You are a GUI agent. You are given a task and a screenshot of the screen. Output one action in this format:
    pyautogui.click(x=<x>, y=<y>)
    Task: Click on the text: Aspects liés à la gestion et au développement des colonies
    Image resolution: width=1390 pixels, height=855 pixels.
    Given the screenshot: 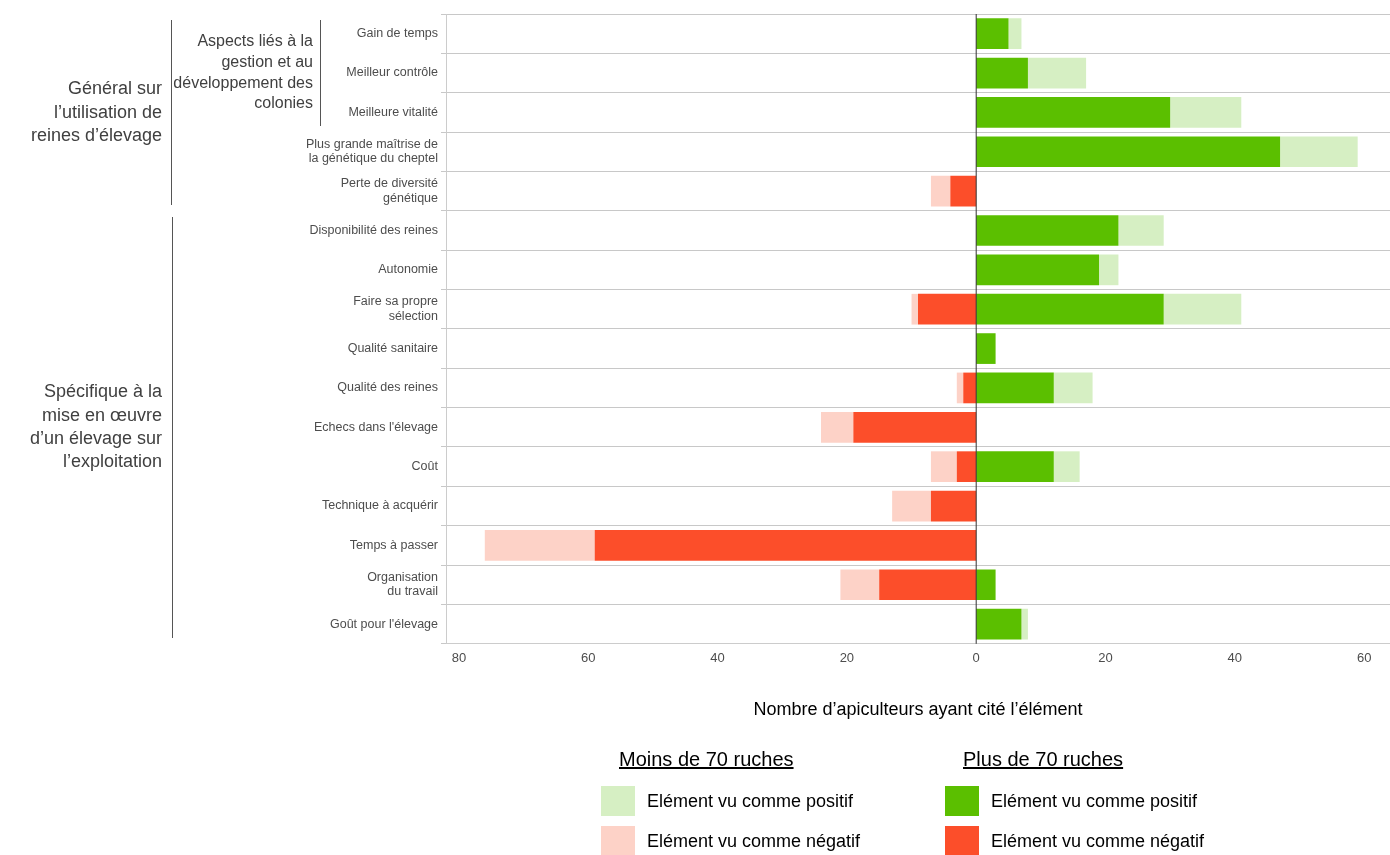 What is the action you would take?
    pyautogui.click(x=243, y=72)
    